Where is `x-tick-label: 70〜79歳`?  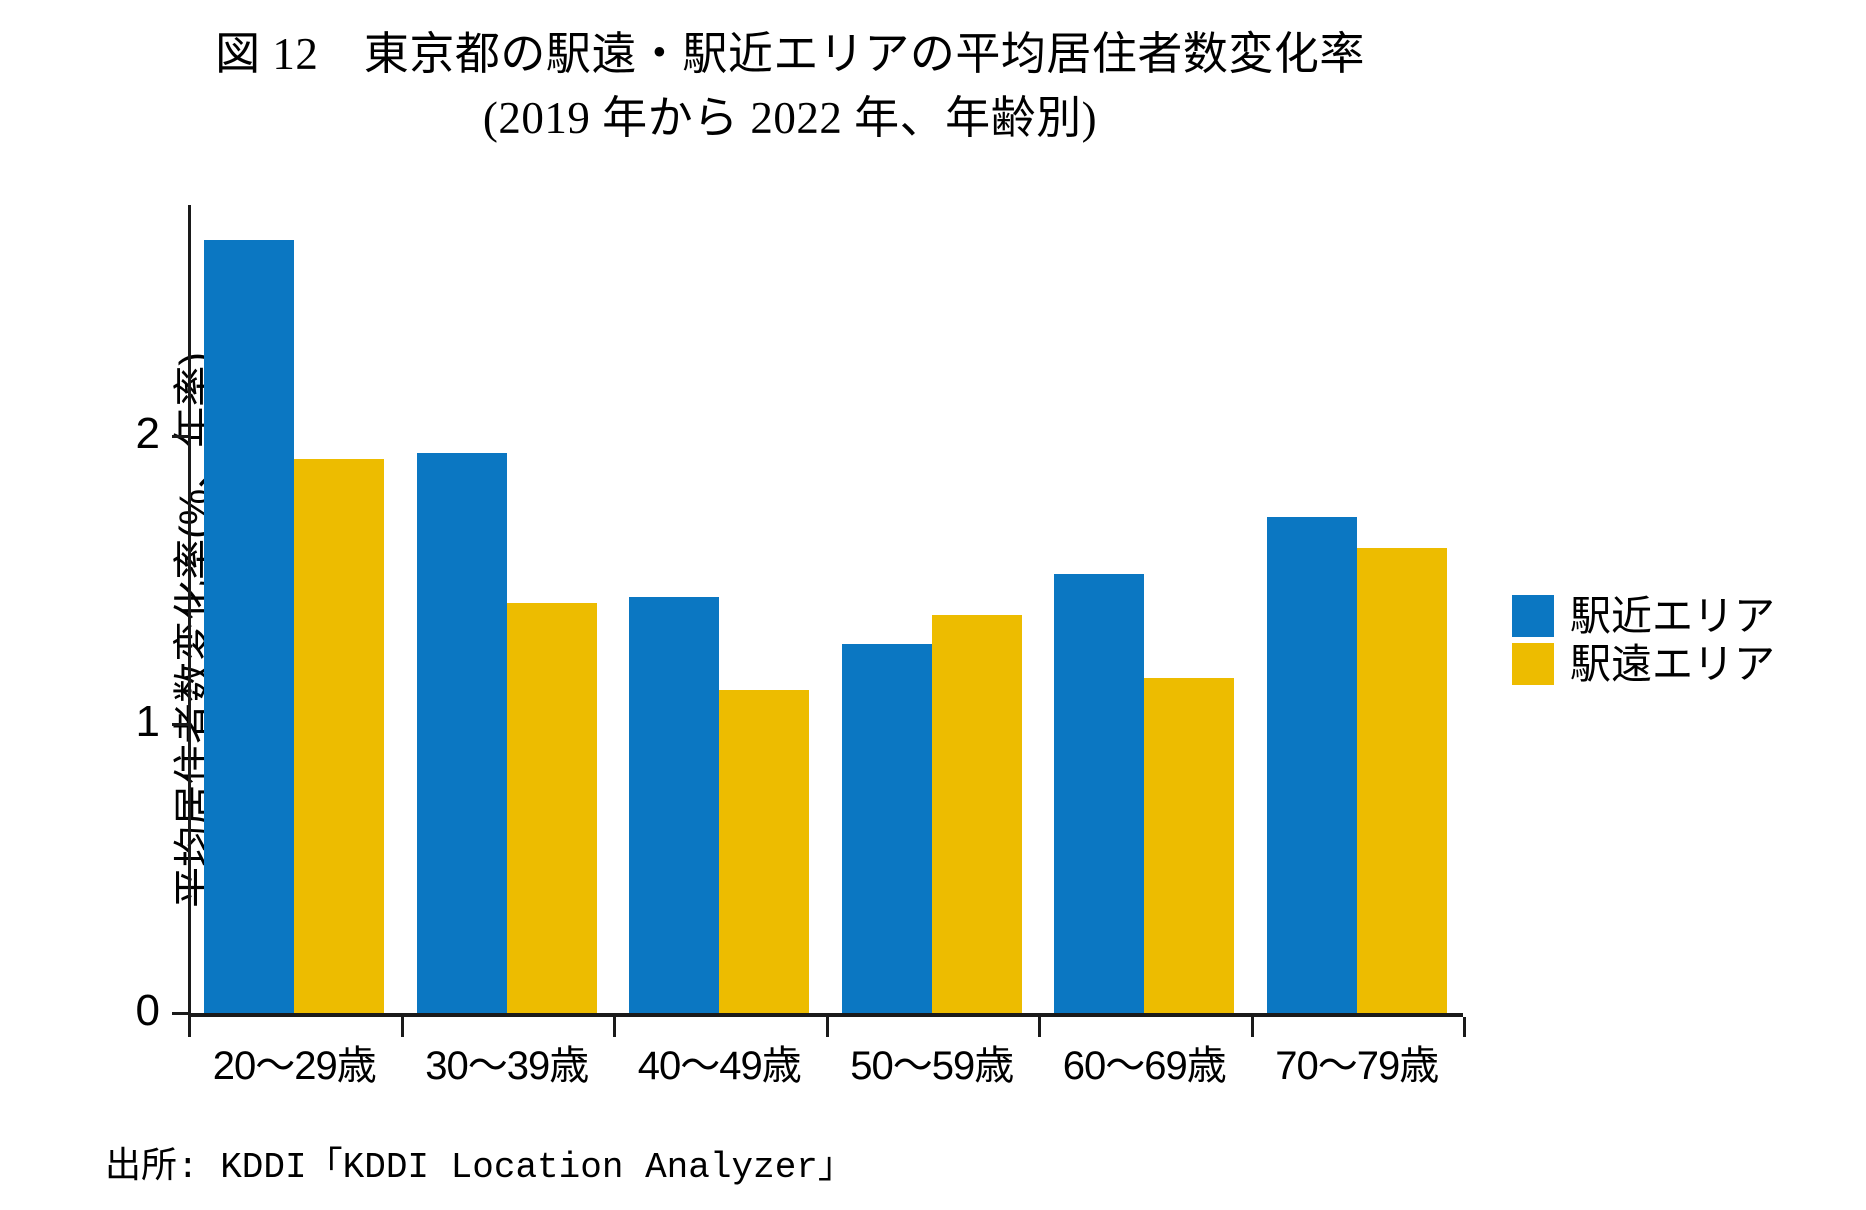 x-tick-label: 70〜79歳 is located at coordinates (1357, 1066).